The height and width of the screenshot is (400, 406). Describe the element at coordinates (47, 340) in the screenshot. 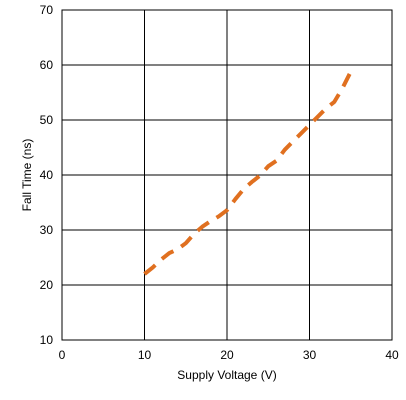

I see `y-tick-label: 10` at that location.